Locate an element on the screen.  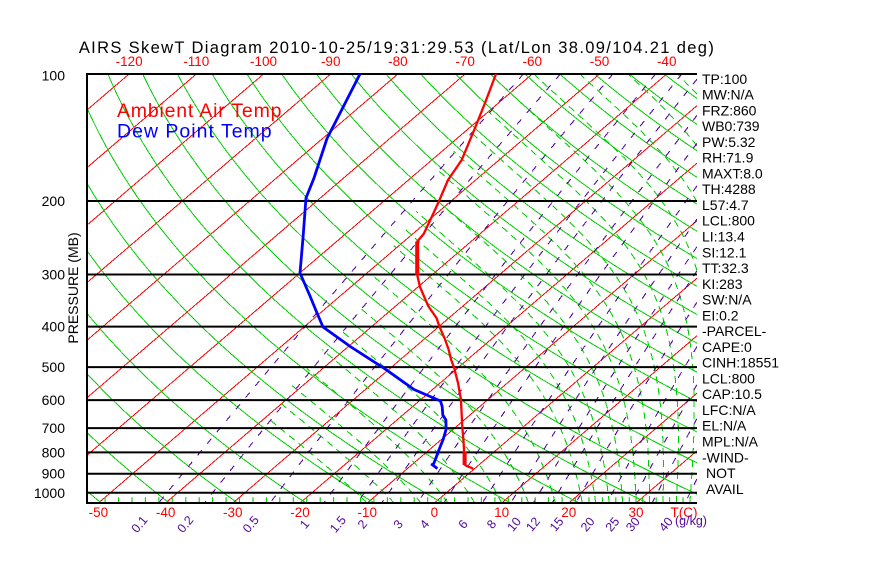
svg-text: T(C) is located at coordinates (684, 512).